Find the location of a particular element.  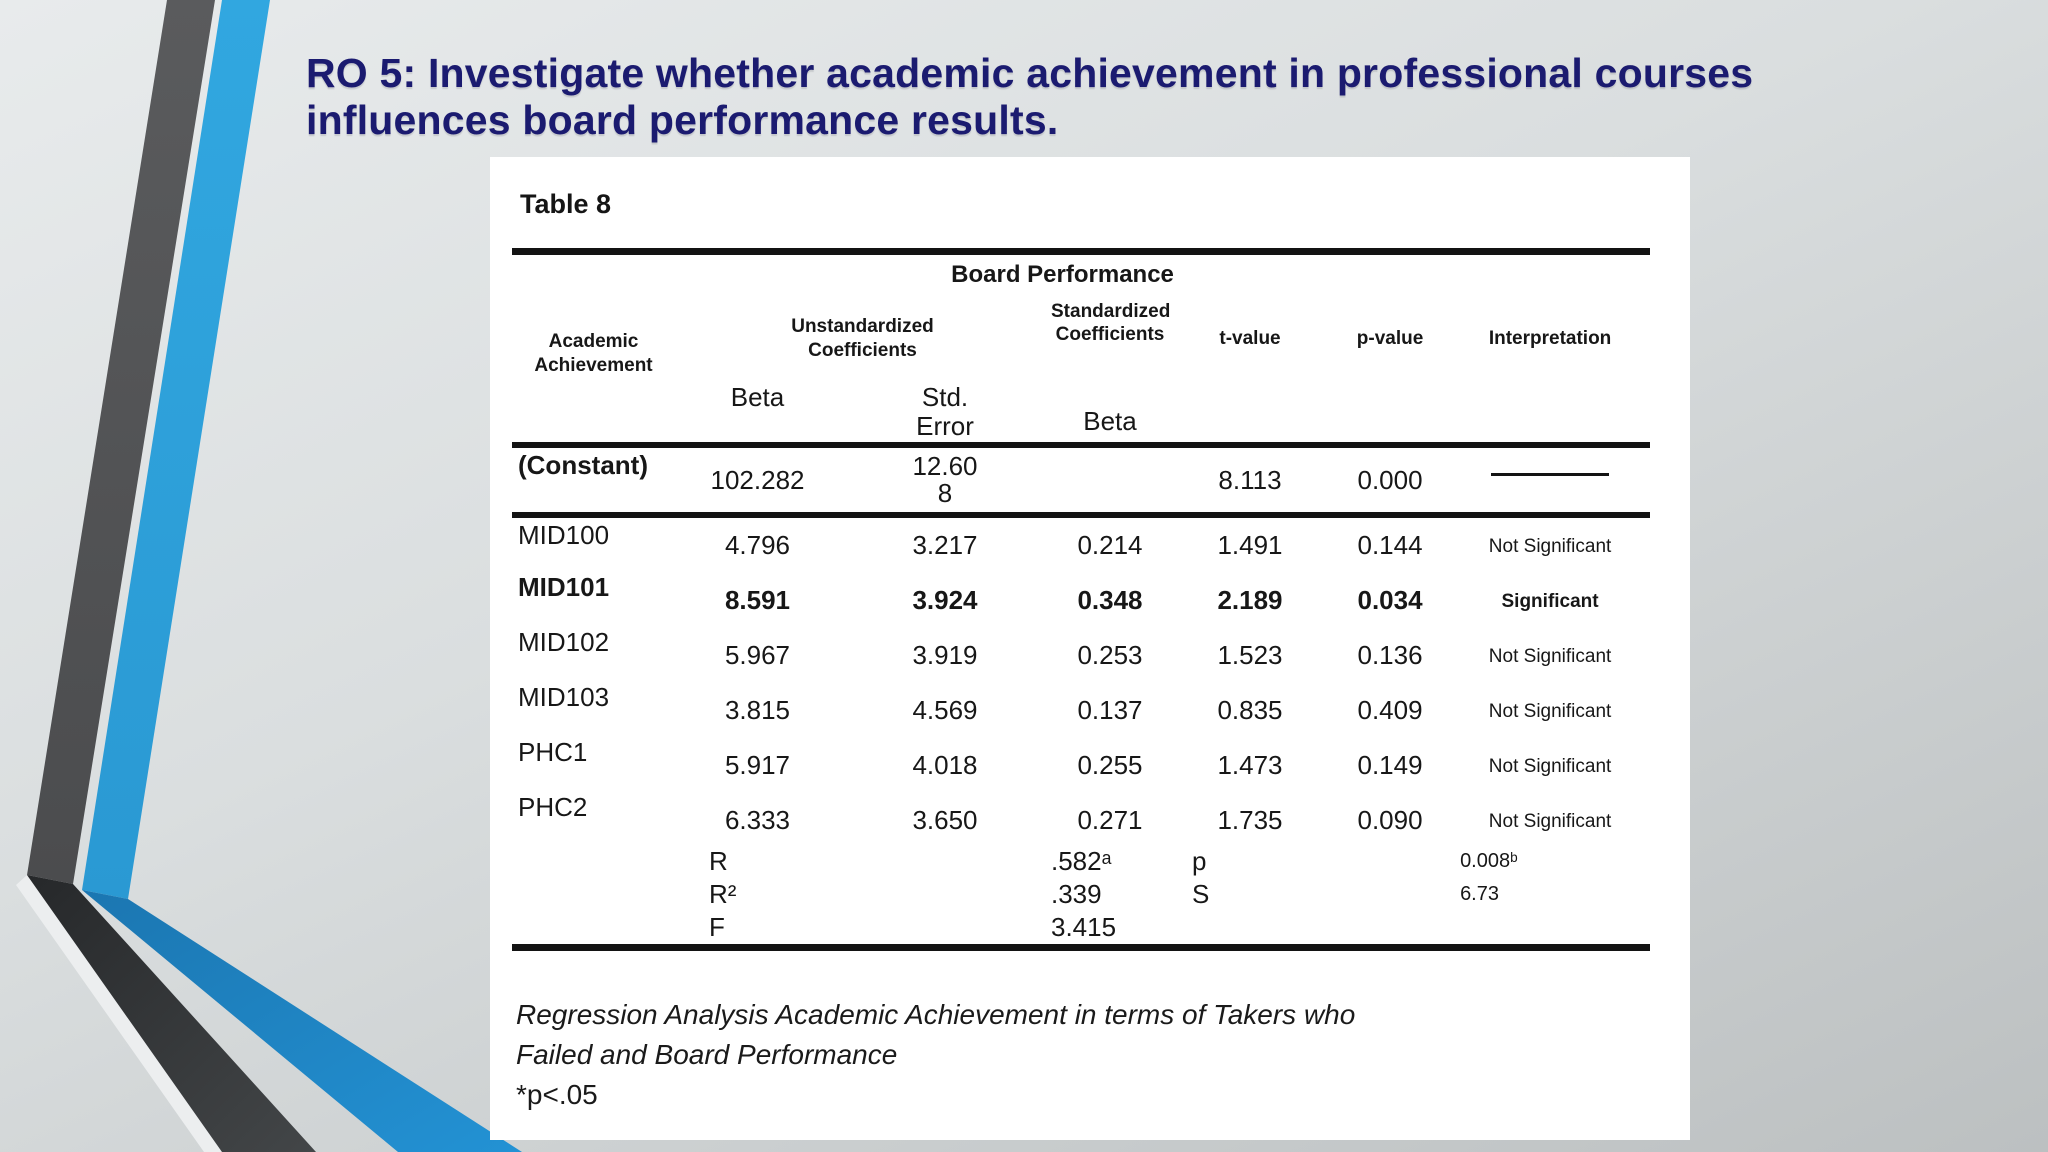

cell-std-error: 3.217 is located at coordinates (945, 544).